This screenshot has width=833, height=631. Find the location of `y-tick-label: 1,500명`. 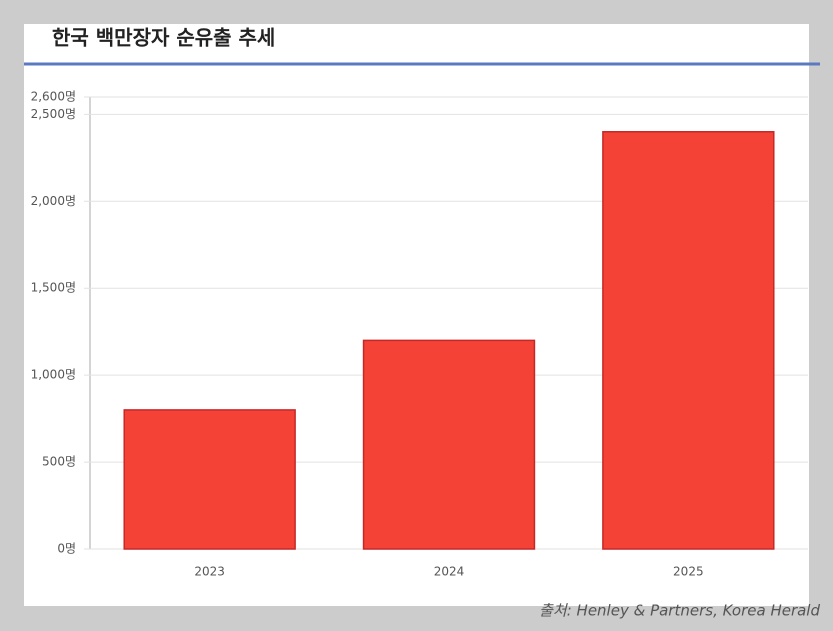

y-tick-label: 1,500명 is located at coordinates (53, 288).